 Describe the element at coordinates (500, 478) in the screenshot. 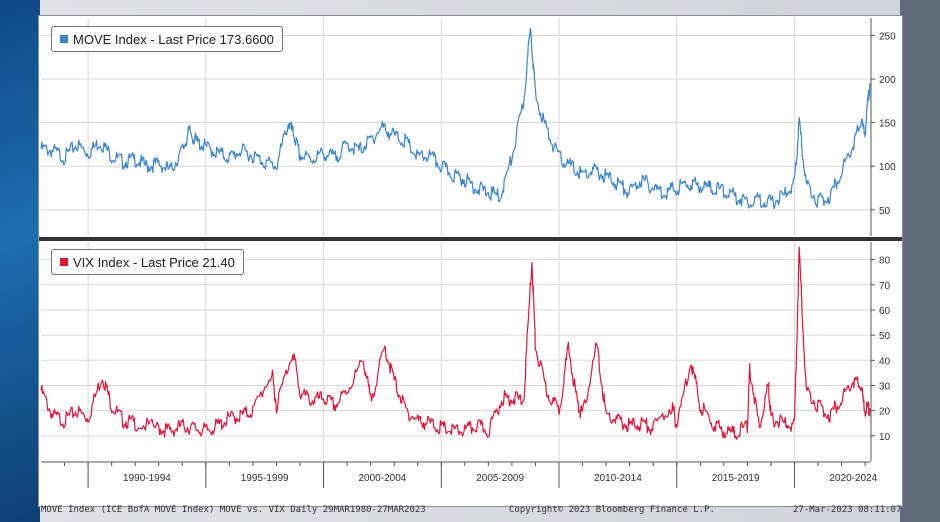

I see `x-period-label: 2005-2009` at that location.